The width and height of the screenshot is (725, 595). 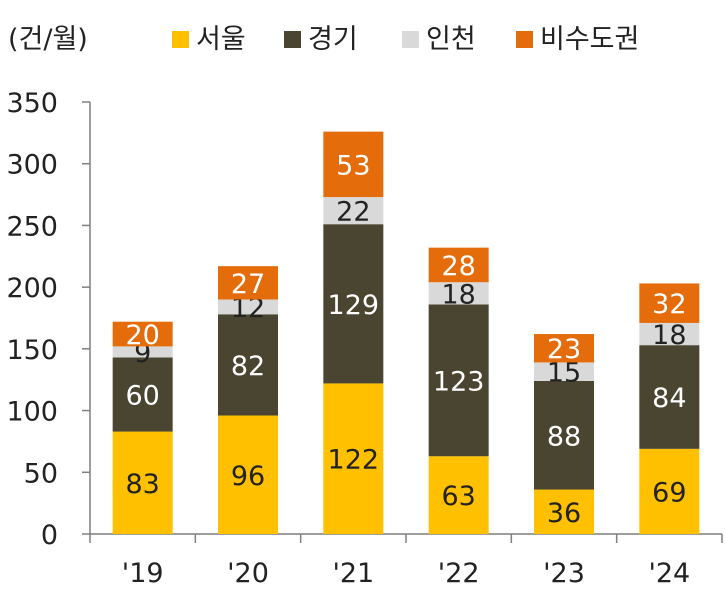 What do you see at coordinates (333, 39) in the screenshot?
I see `legend-label: 경기` at bounding box center [333, 39].